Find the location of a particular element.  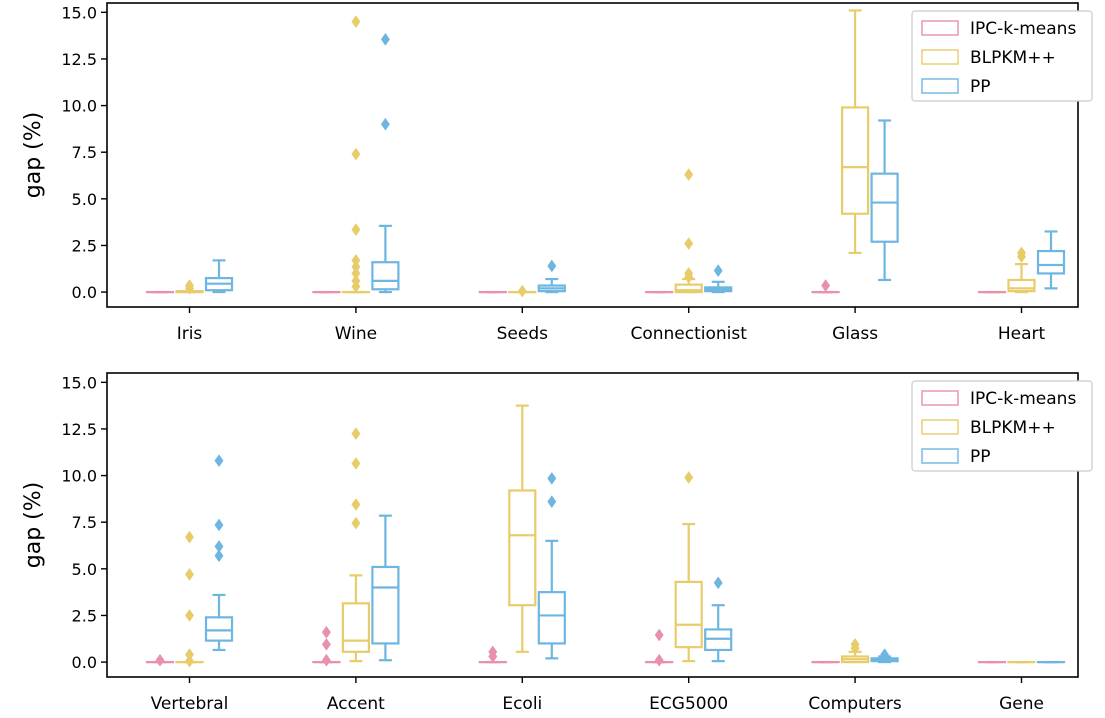

x-tick-label: Accent is located at coordinates (356, 704).